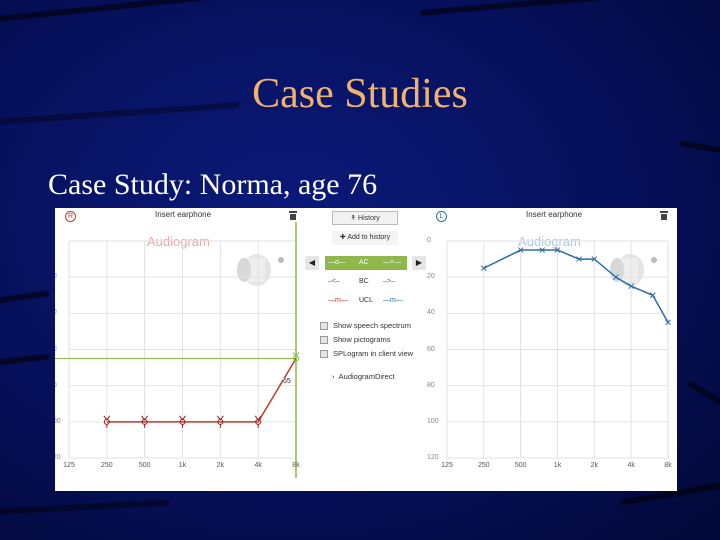  I want to click on threshold-value-label: 65, so click(287, 381).